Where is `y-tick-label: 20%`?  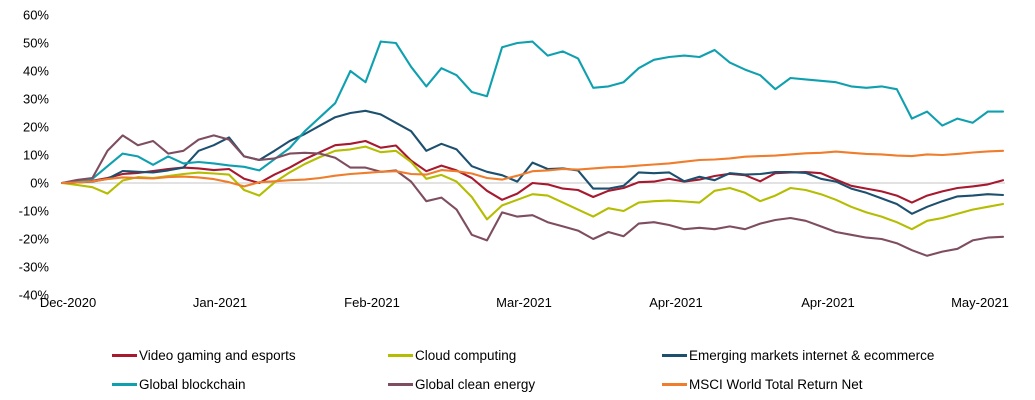 y-tick-label: 20% is located at coordinates (36, 127).